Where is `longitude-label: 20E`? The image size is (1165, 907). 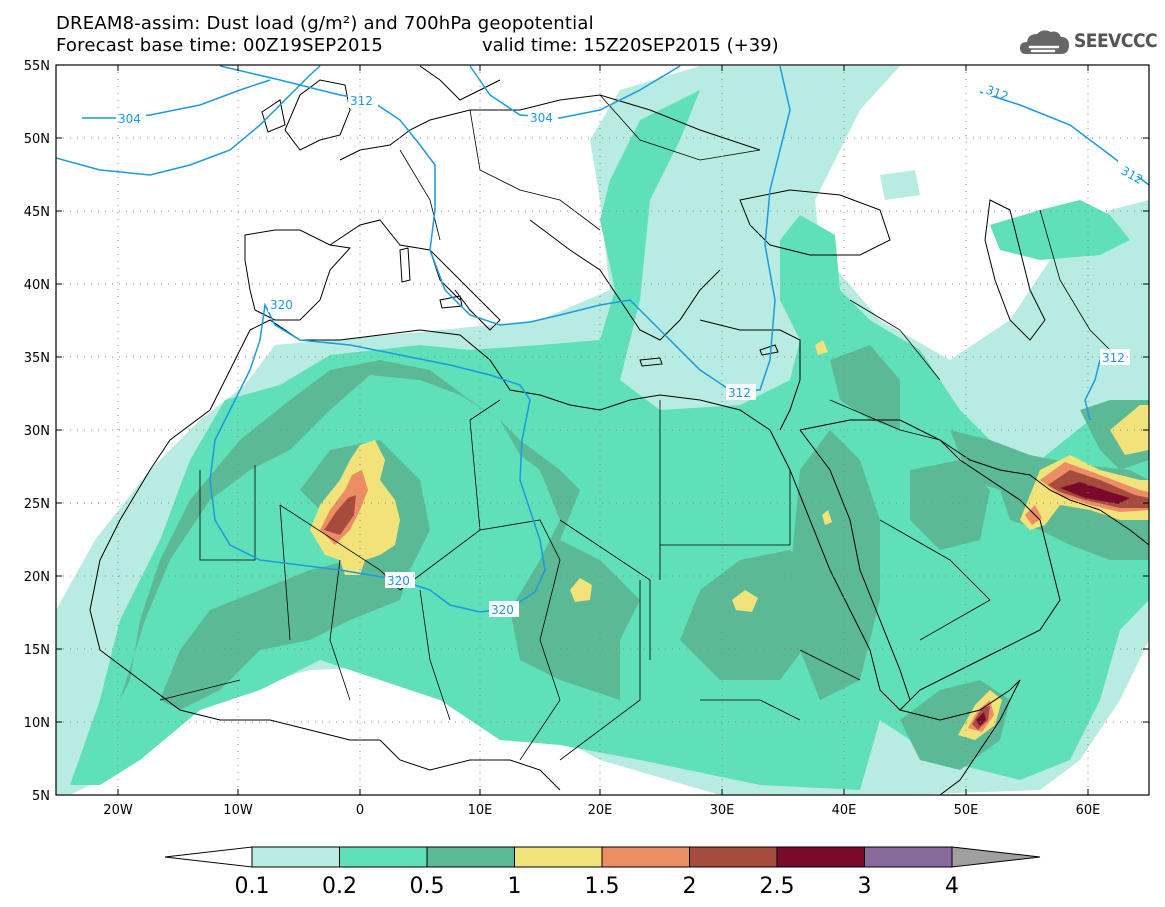 longitude-label: 20E is located at coordinates (600, 810).